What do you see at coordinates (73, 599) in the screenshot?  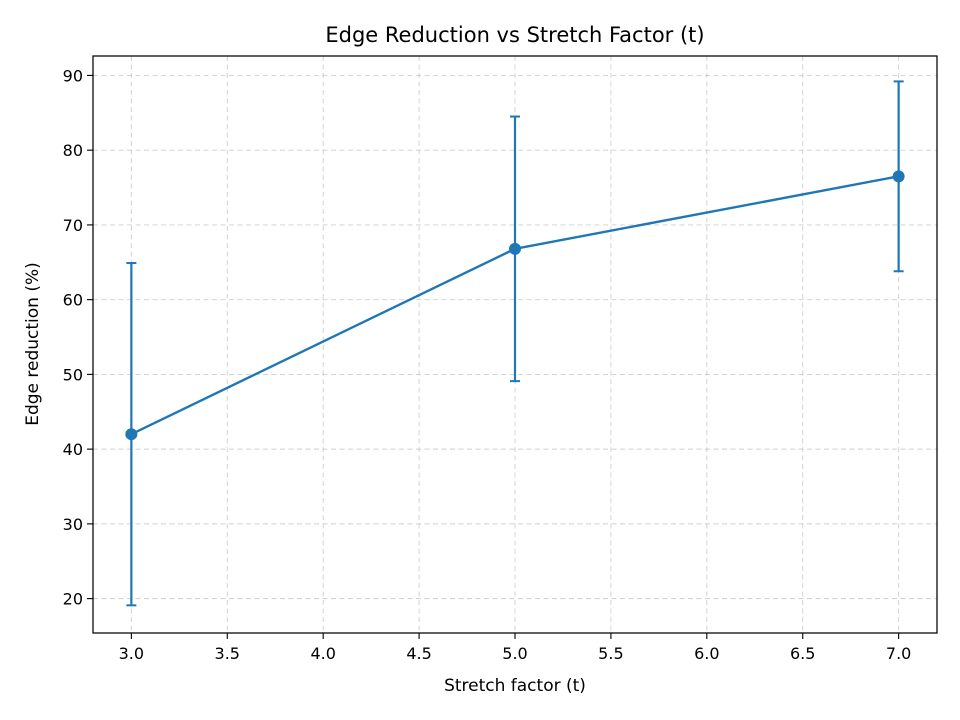 I see `y-tick-label: 20` at bounding box center [73, 599].